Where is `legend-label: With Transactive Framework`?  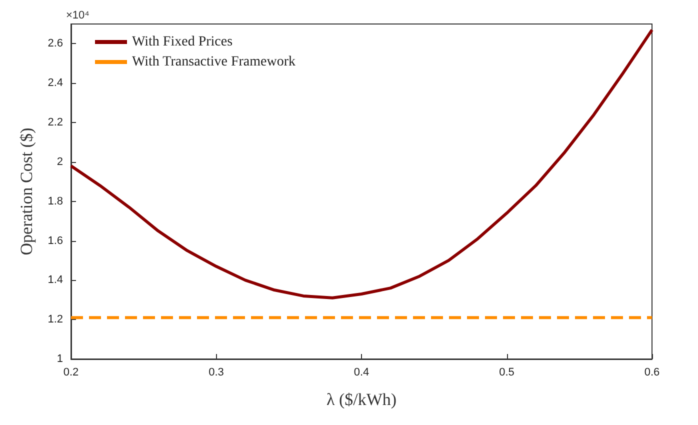
legend-label: With Transactive Framework is located at coordinates (214, 62).